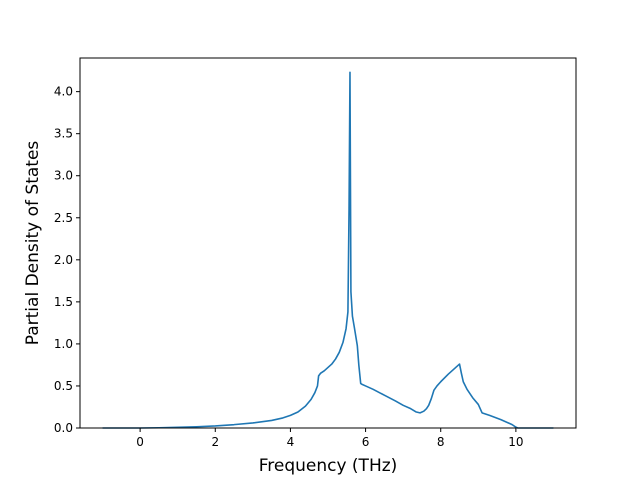  I want to click on x-tick-label: 10, so click(515, 442).